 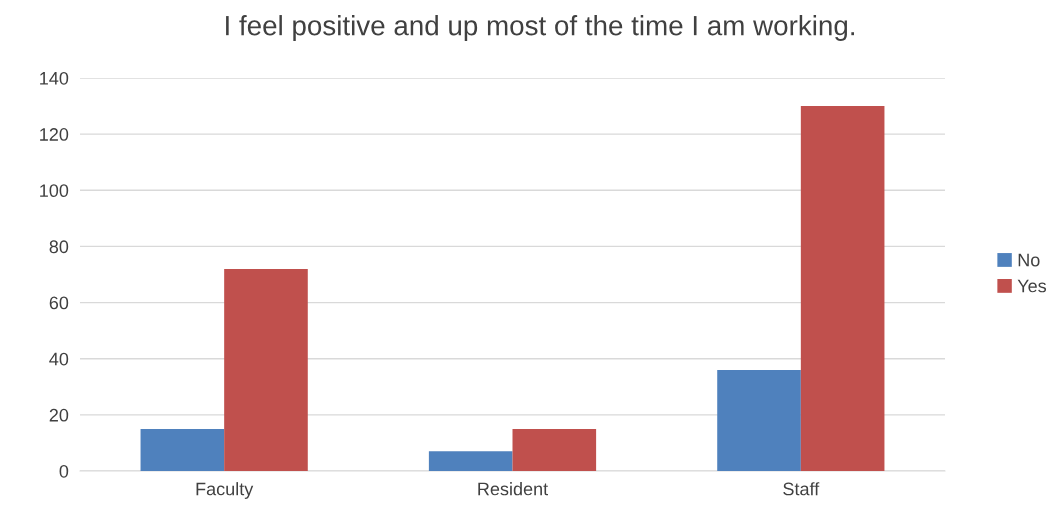 What do you see at coordinates (59, 359) in the screenshot?
I see `y-tick-label: 40` at bounding box center [59, 359].